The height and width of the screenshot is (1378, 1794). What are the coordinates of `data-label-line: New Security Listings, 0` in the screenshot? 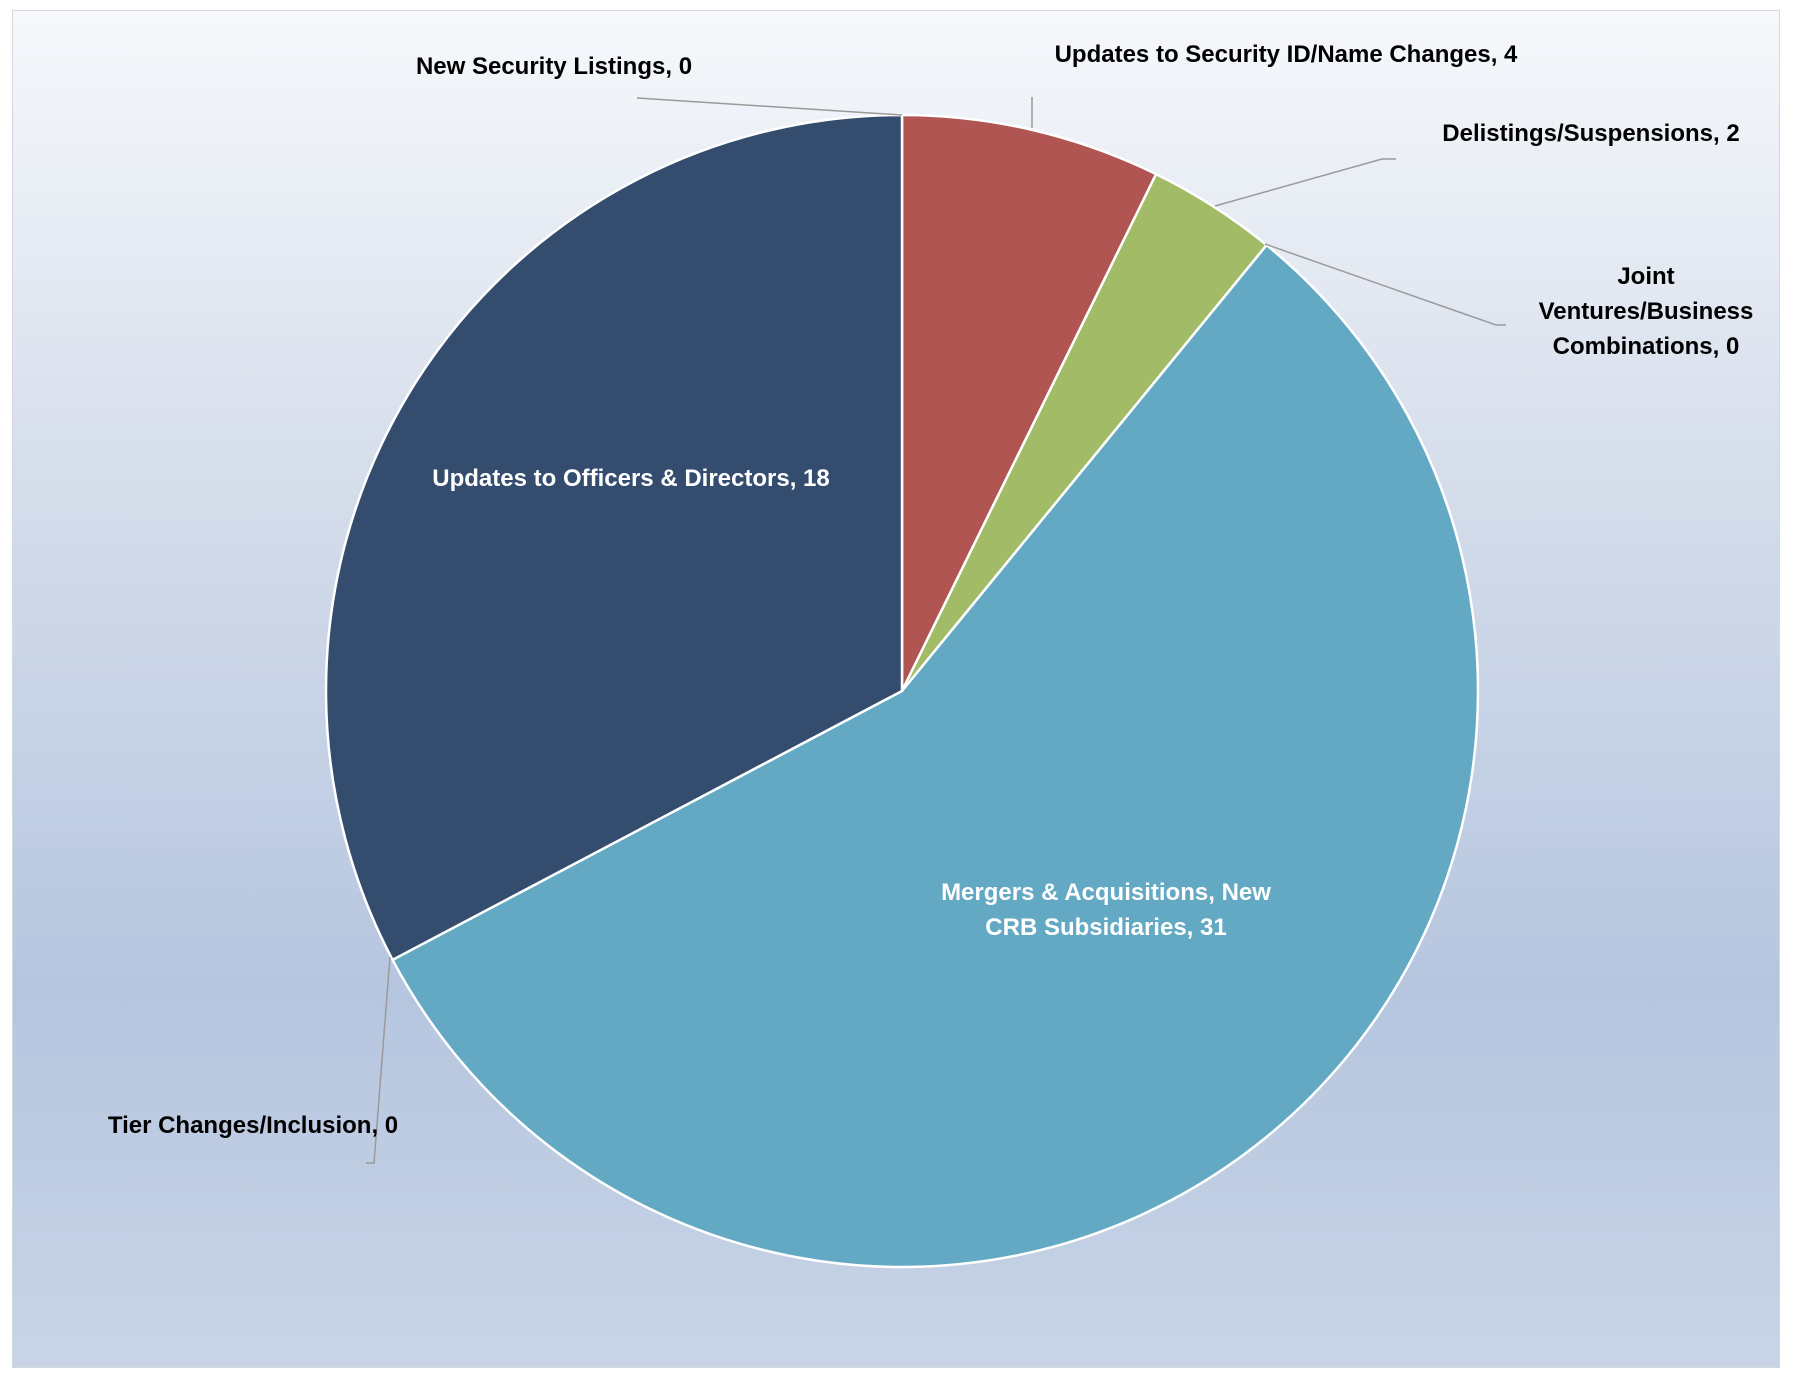 It's located at (554, 66).